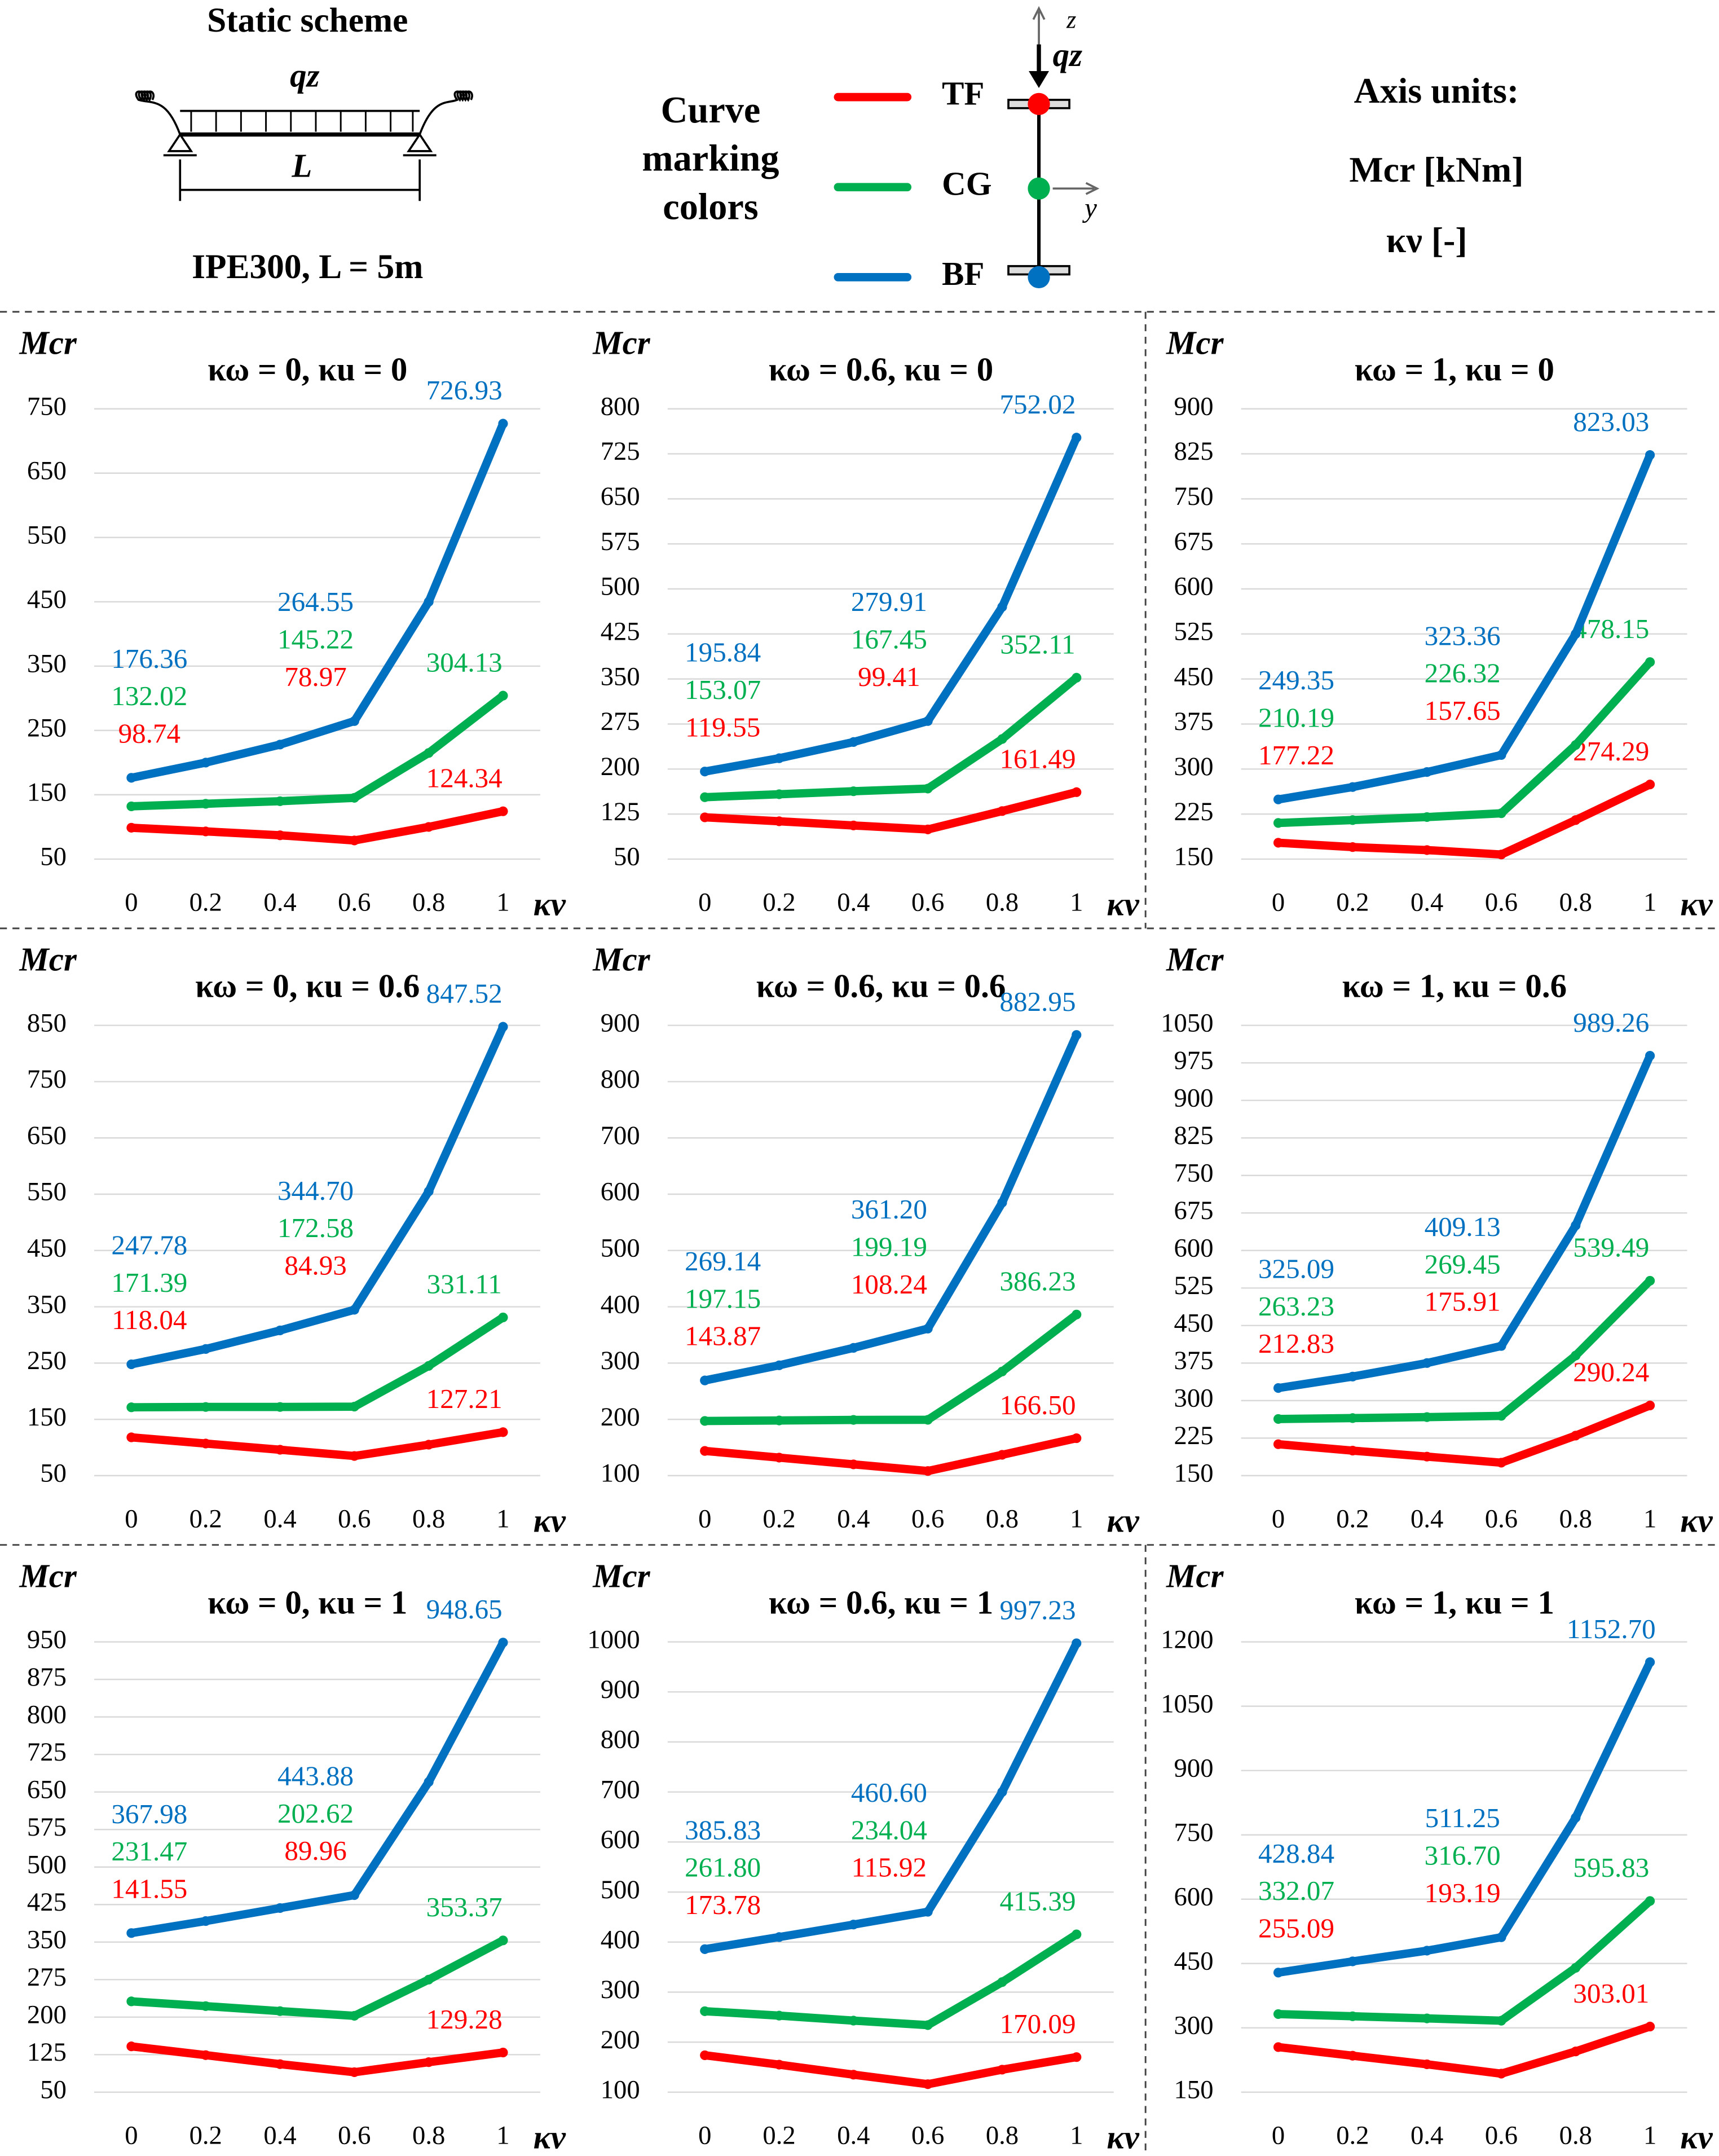 The image size is (1719, 2156). I want to click on data-label: 173.78, so click(723, 1904).